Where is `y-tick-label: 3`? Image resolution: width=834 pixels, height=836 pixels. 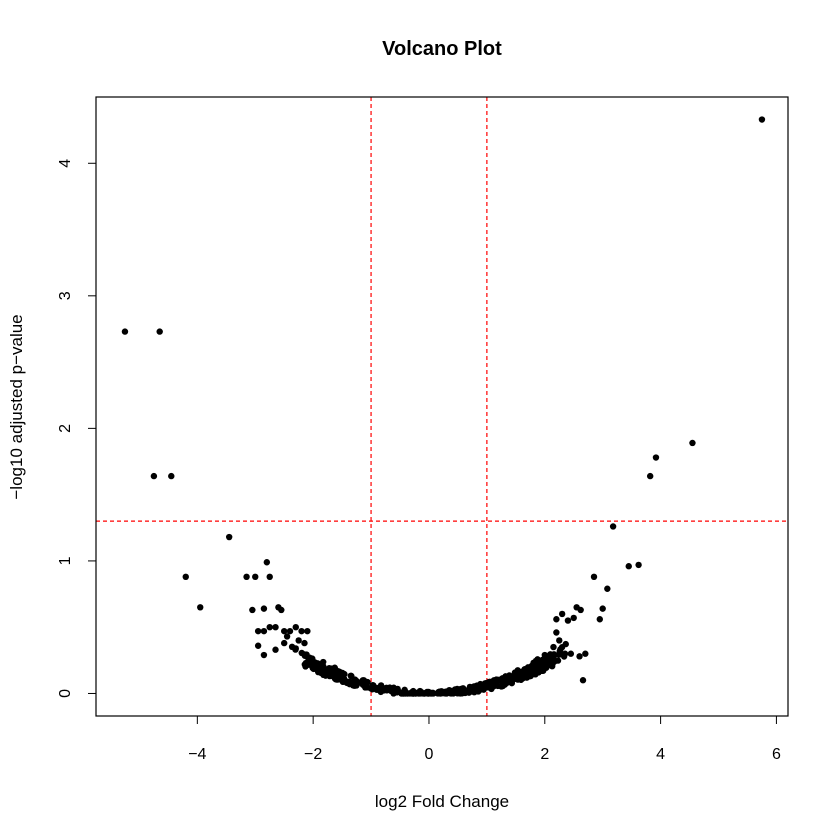 y-tick-label: 3 is located at coordinates (65, 295).